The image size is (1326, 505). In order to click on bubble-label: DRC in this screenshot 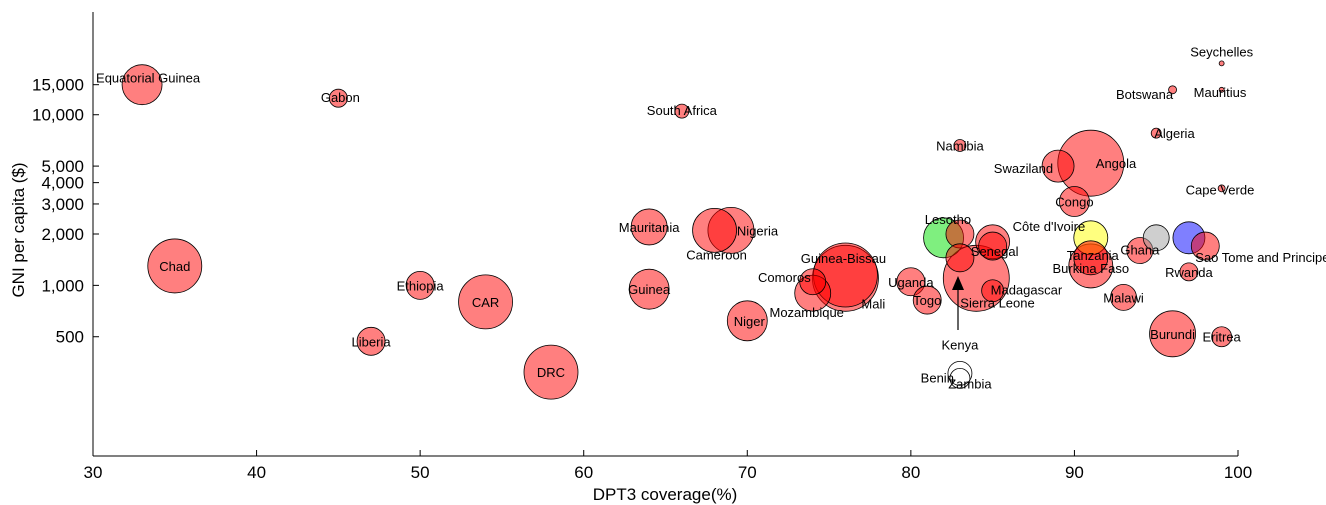, I will do `click(551, 372)`.